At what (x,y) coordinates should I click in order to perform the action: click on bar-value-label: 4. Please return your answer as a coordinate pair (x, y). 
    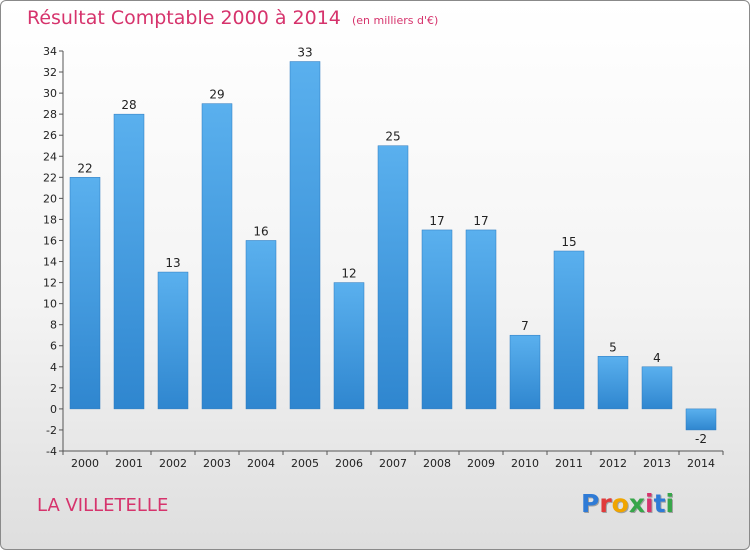
    Looking at the image, I should click on (657, 358).